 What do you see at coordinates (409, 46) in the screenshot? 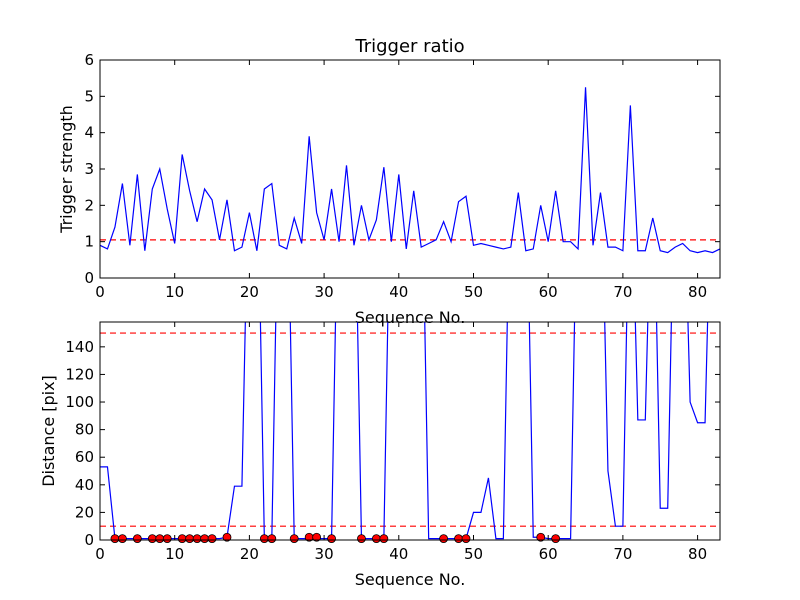
I see `chart-title: Trigger ratio` at bounding box center [409, 46].